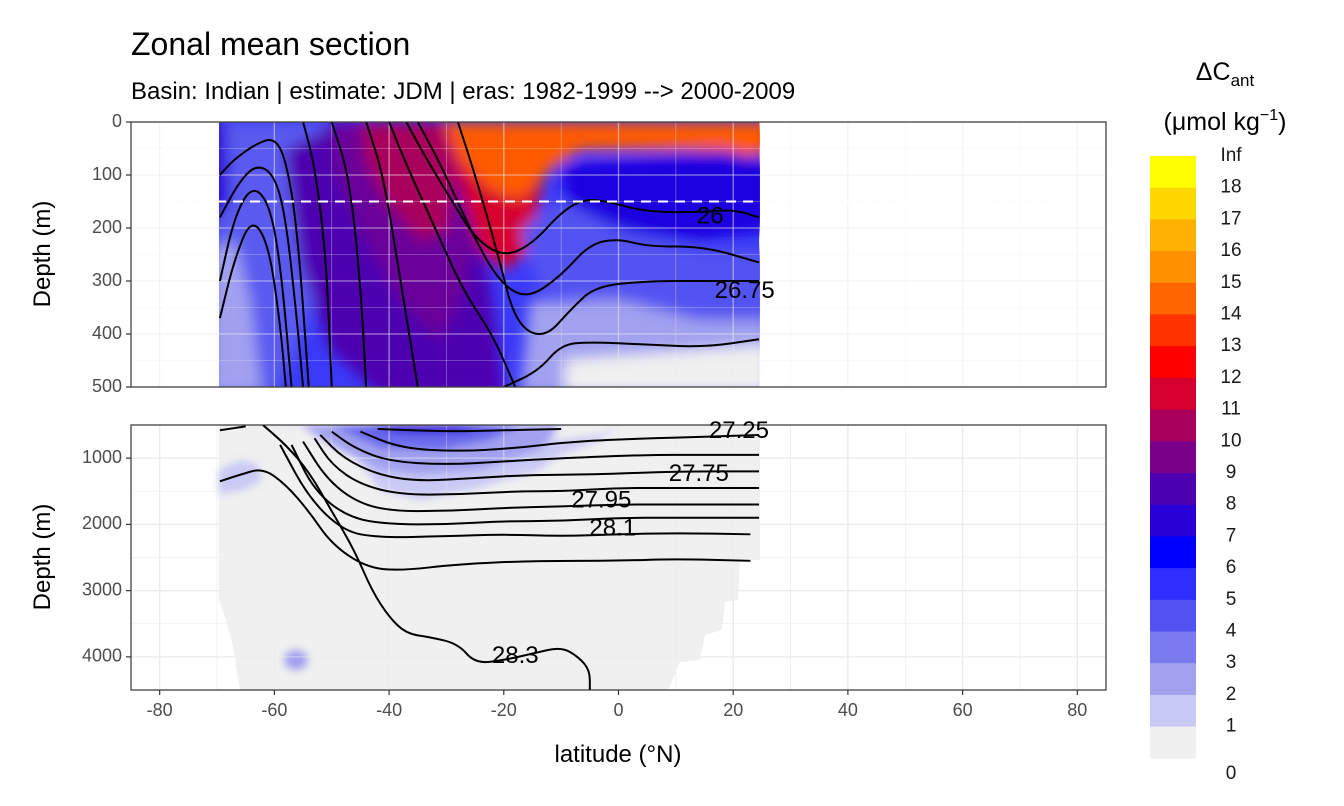 This screenshot has width=1344, height=806. What do you see at coordinates (699, 473) in the screenshot?
I see `isopycnal-label: 27.75` at bounding box center [699, 473].